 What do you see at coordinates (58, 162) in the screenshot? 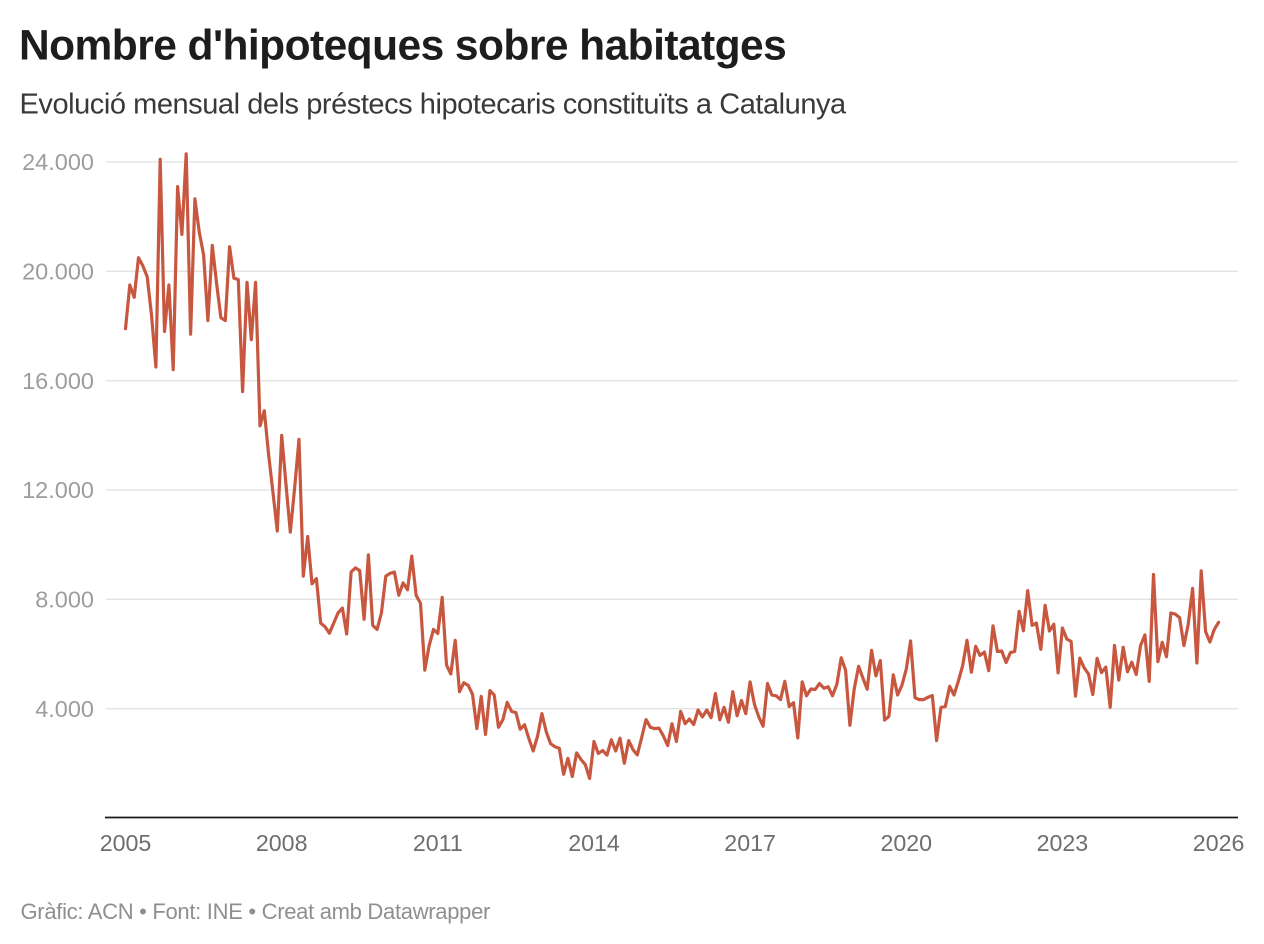
I see `svg-text: 24.000` at bounding box center [58, 162].